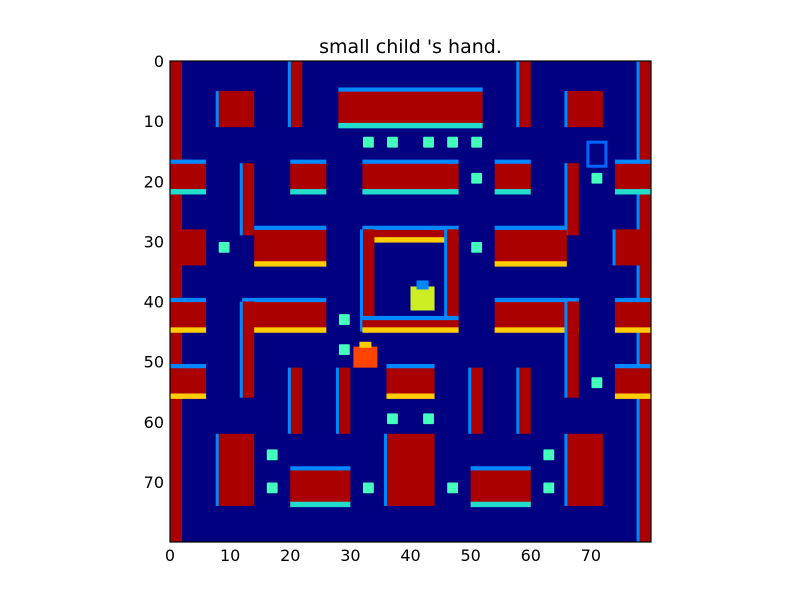  What do you see at coordinates (159, 61) in the screenshot?
I see `y-tick-label: 0` at bounding box center [159, 61].